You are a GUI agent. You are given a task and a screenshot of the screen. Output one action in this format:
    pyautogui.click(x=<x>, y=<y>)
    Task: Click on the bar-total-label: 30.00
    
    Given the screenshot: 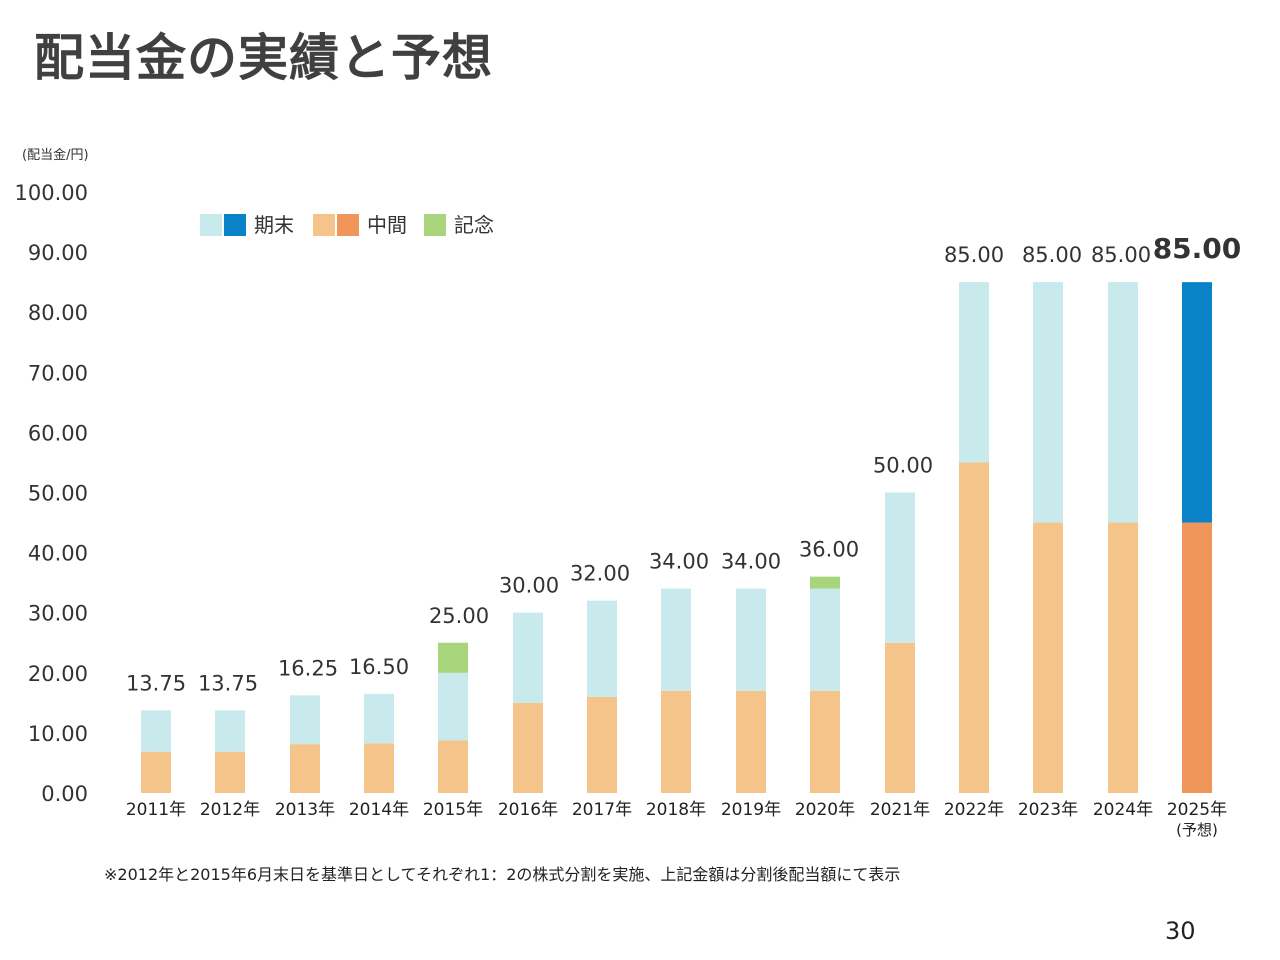 What is the action you would take?
    pyautogui.click(x=529, y=586)
    